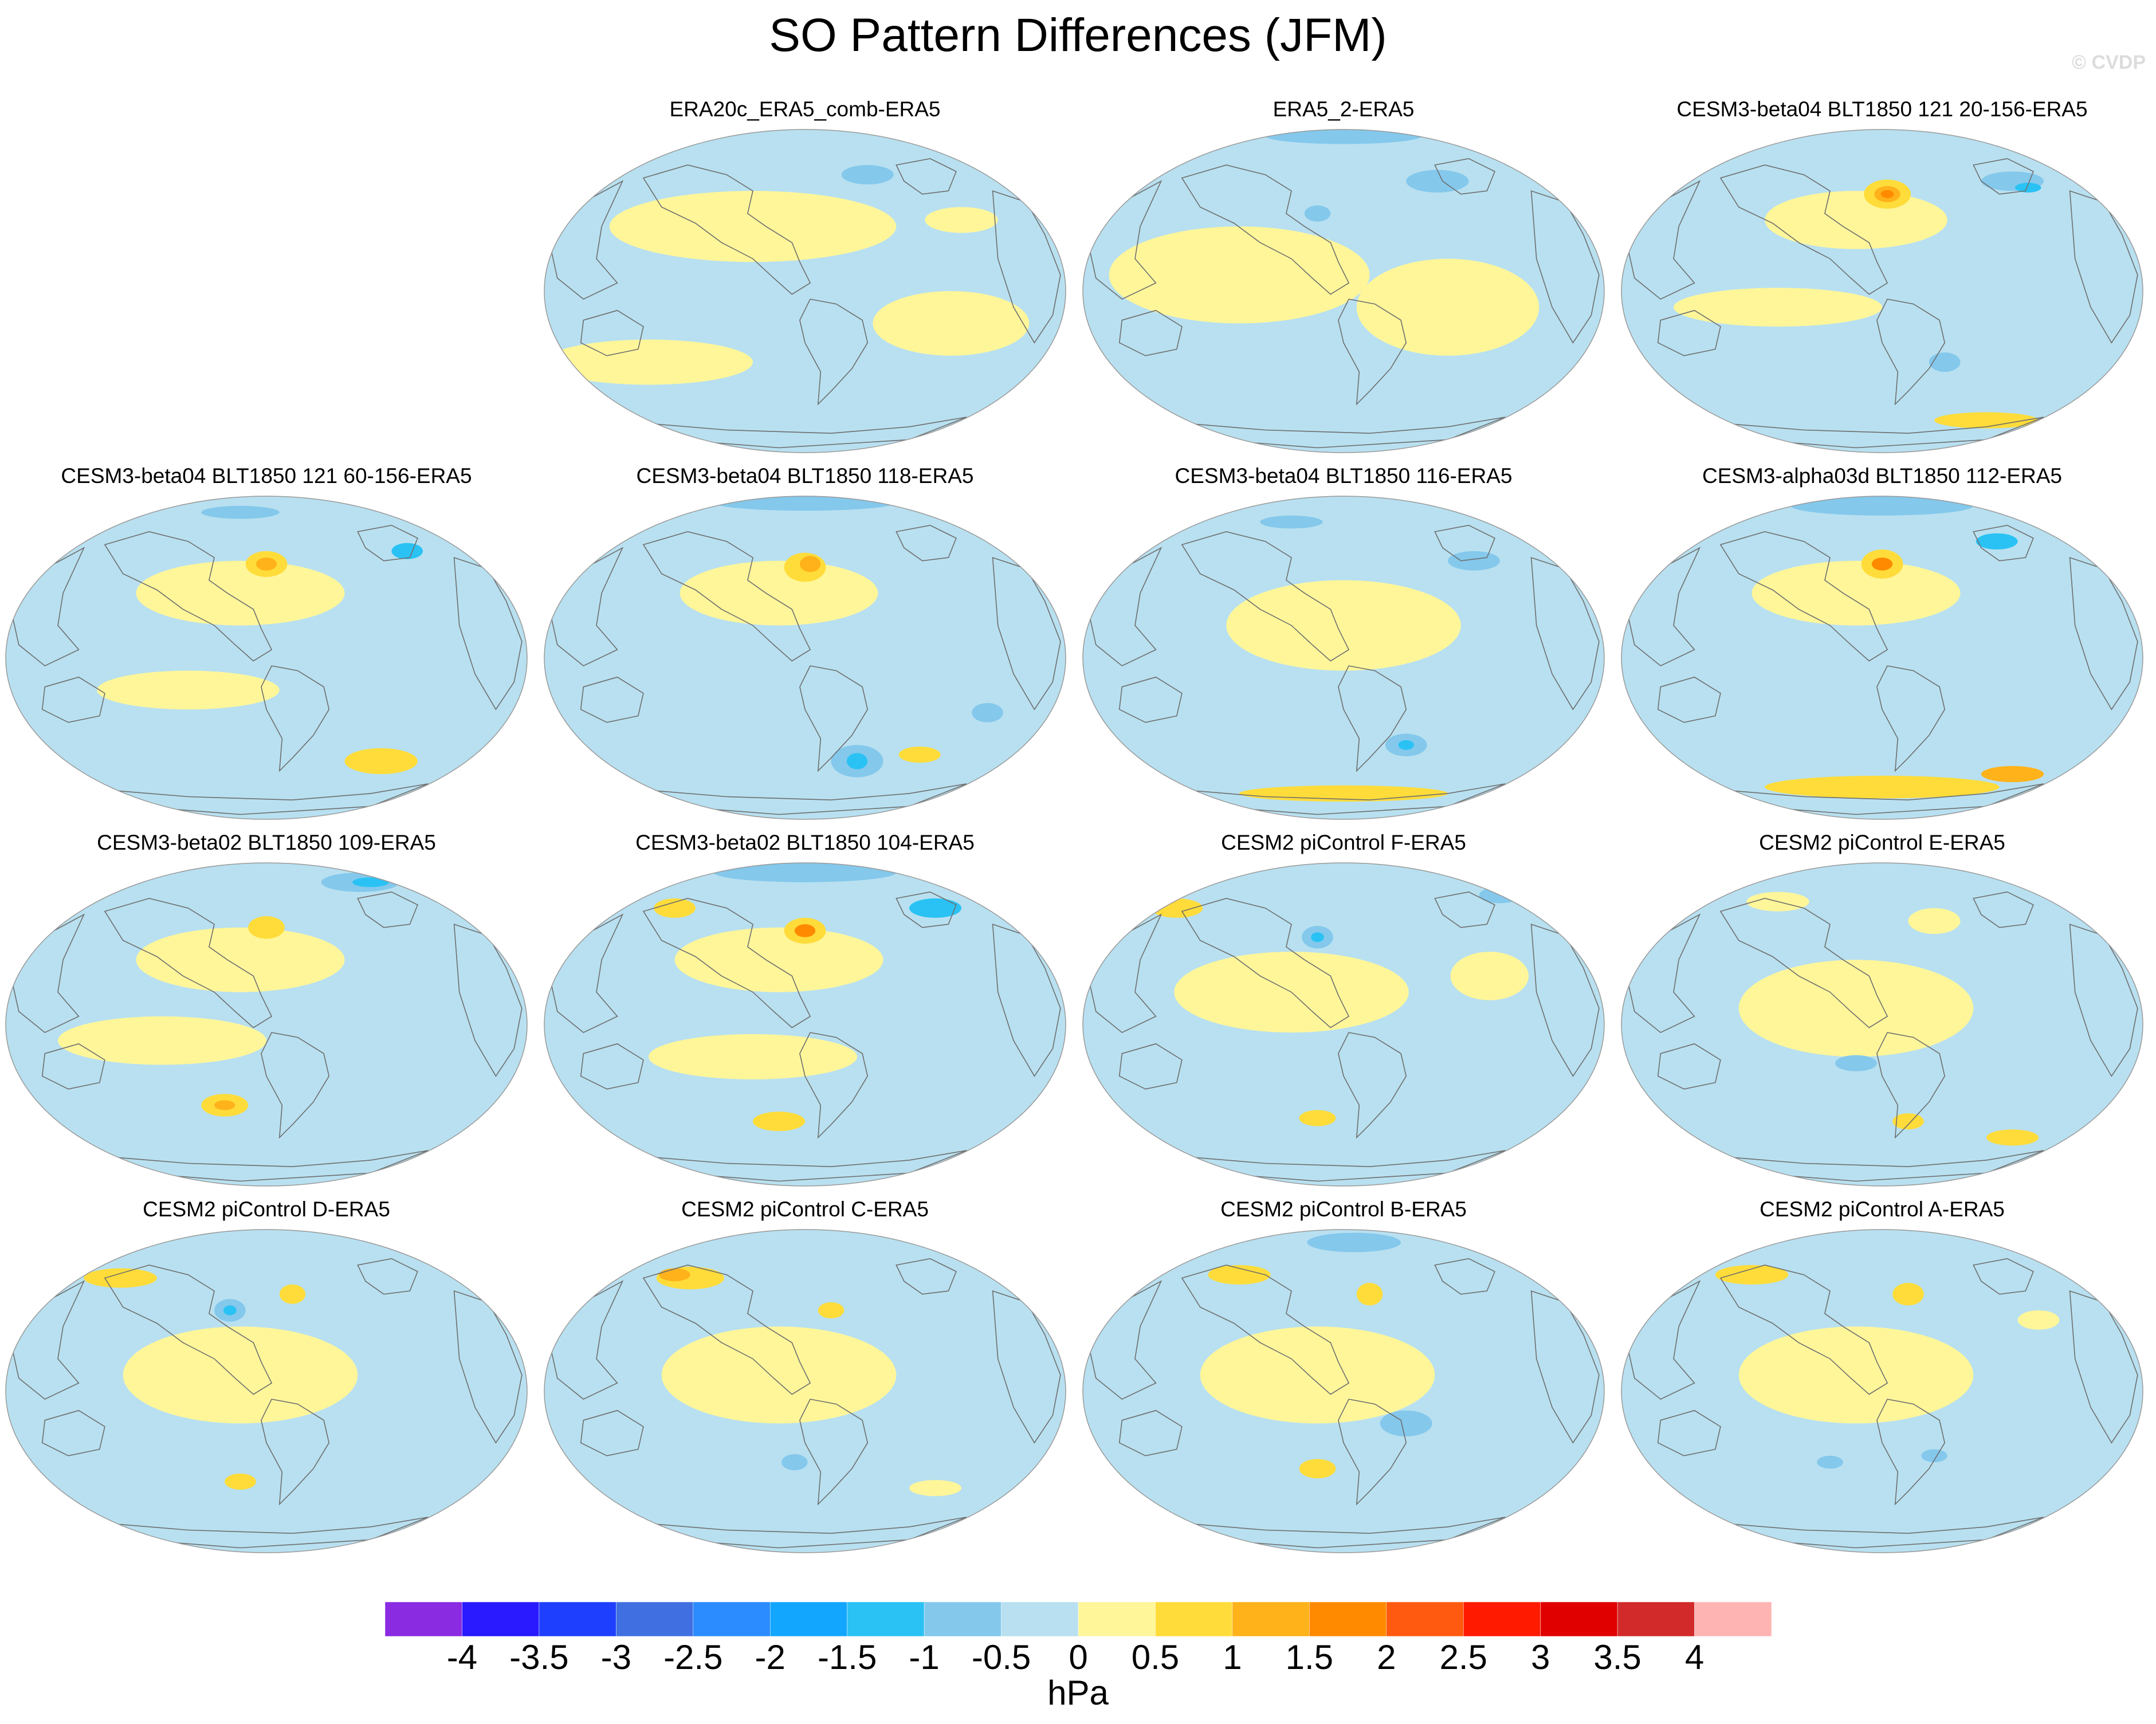 This screenshot has width=2156, height=1724. Describe the element at coordinates (266, 1209) in the screenshot. I see `panel-title: CESM2 piControl D-ERA5` at that location.